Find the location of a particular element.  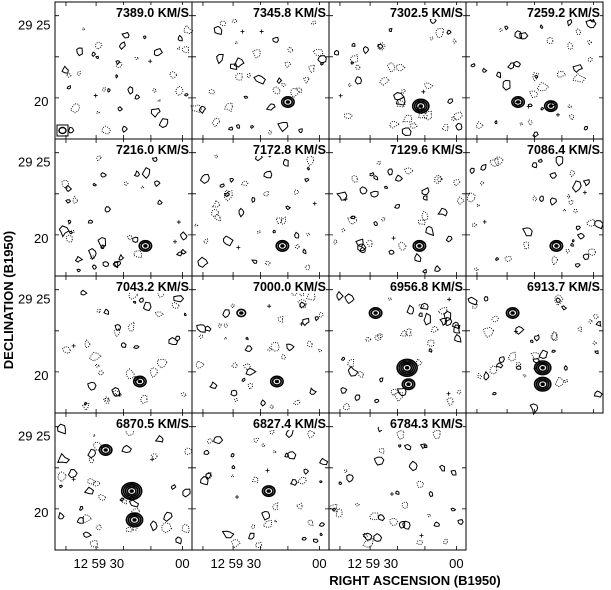

position-cross is located at coordinates (449, 299).